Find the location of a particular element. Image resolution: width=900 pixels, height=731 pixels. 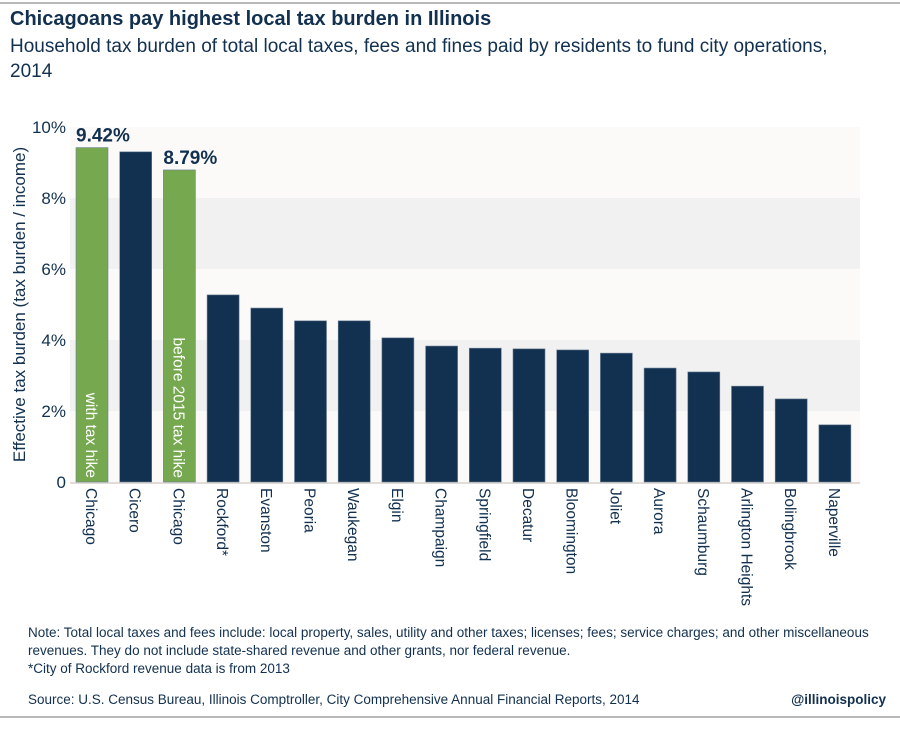

y-tick-label: 10% is located at coordinates (49, 127).